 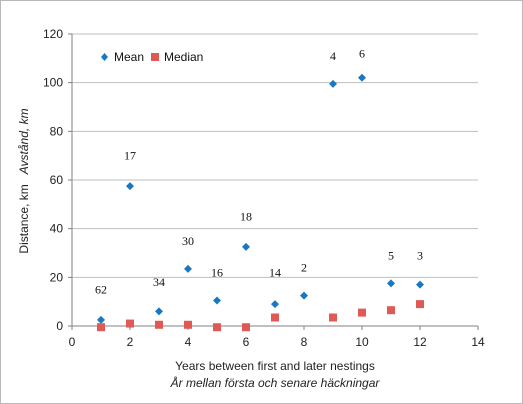 I want to click on x-tick-label: 14, so click(x=478, y=342).